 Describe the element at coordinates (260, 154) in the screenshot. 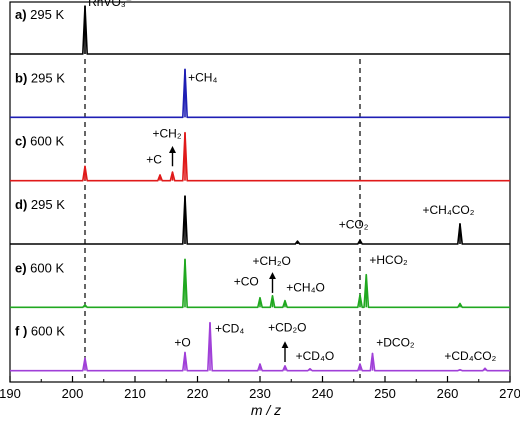

I see `spectrum-panel-3: c) 600 K +CH₂ +C` at that location.